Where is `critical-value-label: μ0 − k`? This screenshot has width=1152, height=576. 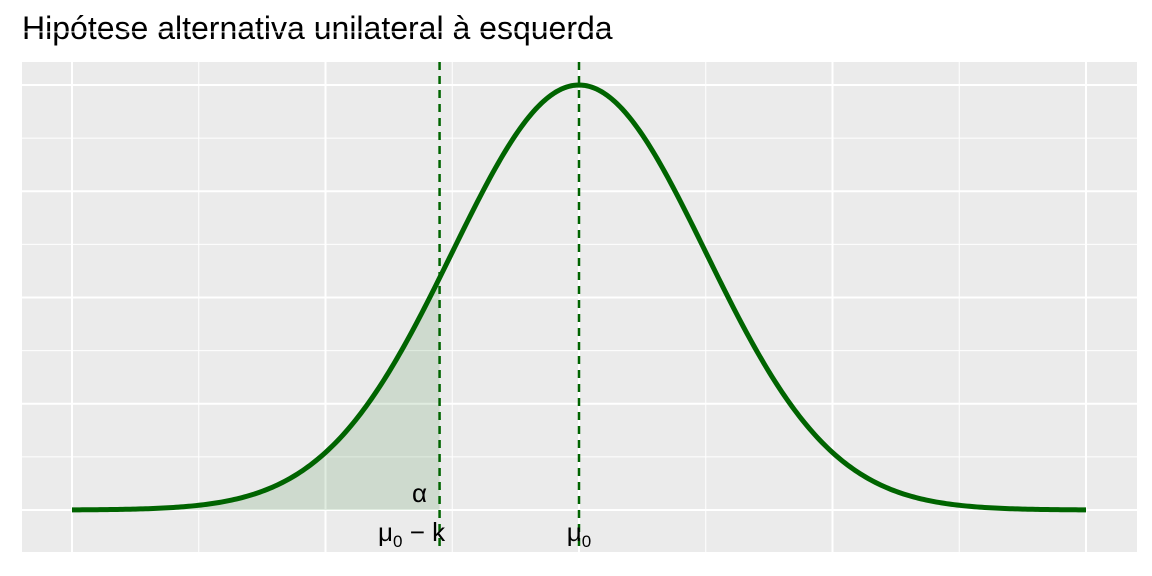 critical-value-label: μ0 − k is located at coordinates (412, 534).